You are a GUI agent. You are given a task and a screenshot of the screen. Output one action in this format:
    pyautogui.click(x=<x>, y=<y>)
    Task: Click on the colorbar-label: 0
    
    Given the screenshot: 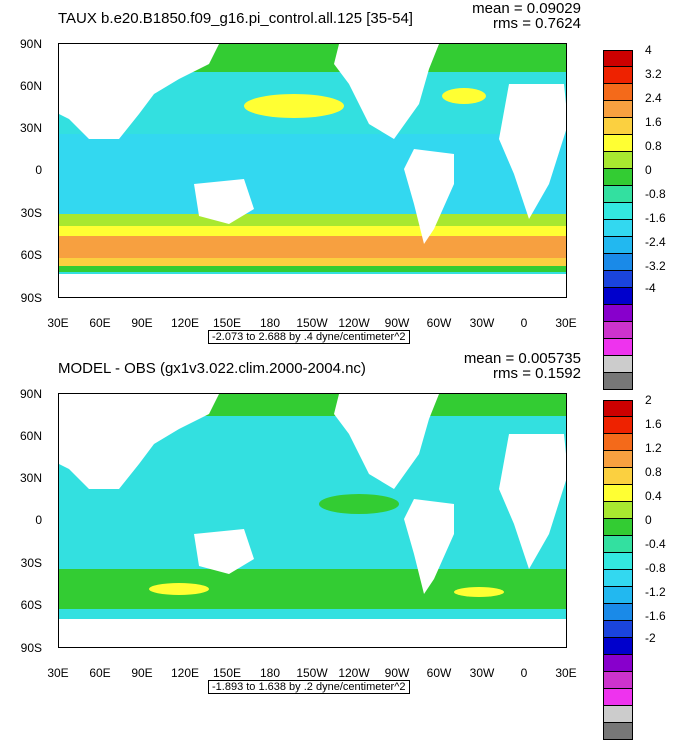 What is the action you would take?
    pyautogui.click(x=648, y=520)
    